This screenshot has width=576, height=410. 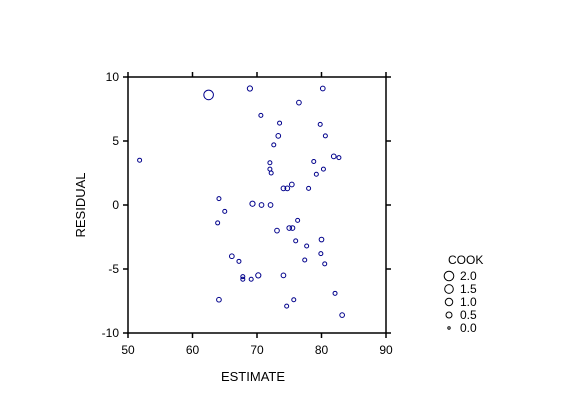 I want to click on legend-label: 1.5, so click(x=468, y=289).